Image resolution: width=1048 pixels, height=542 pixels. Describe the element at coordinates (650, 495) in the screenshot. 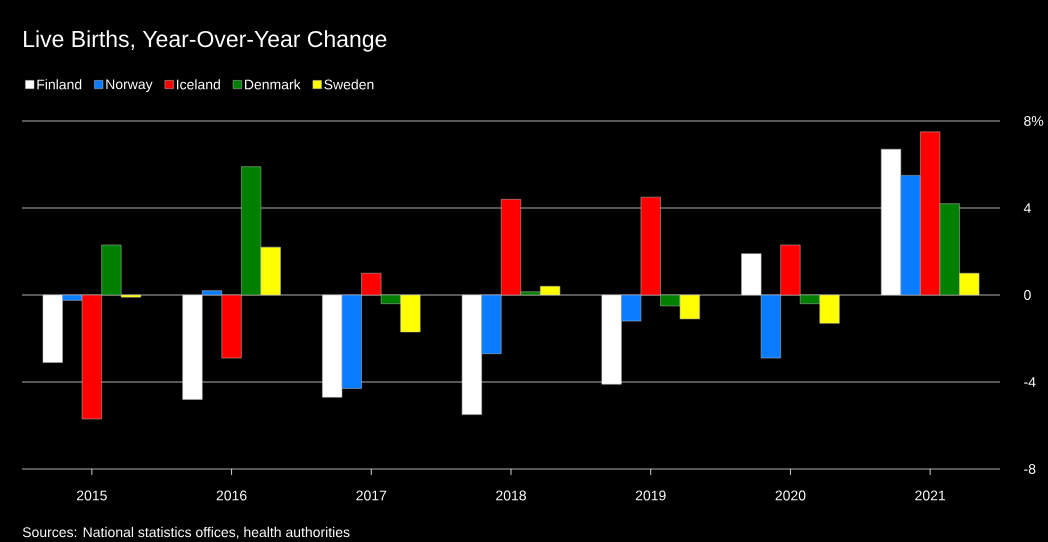

I see `x-tick-label: 2019` at that location.